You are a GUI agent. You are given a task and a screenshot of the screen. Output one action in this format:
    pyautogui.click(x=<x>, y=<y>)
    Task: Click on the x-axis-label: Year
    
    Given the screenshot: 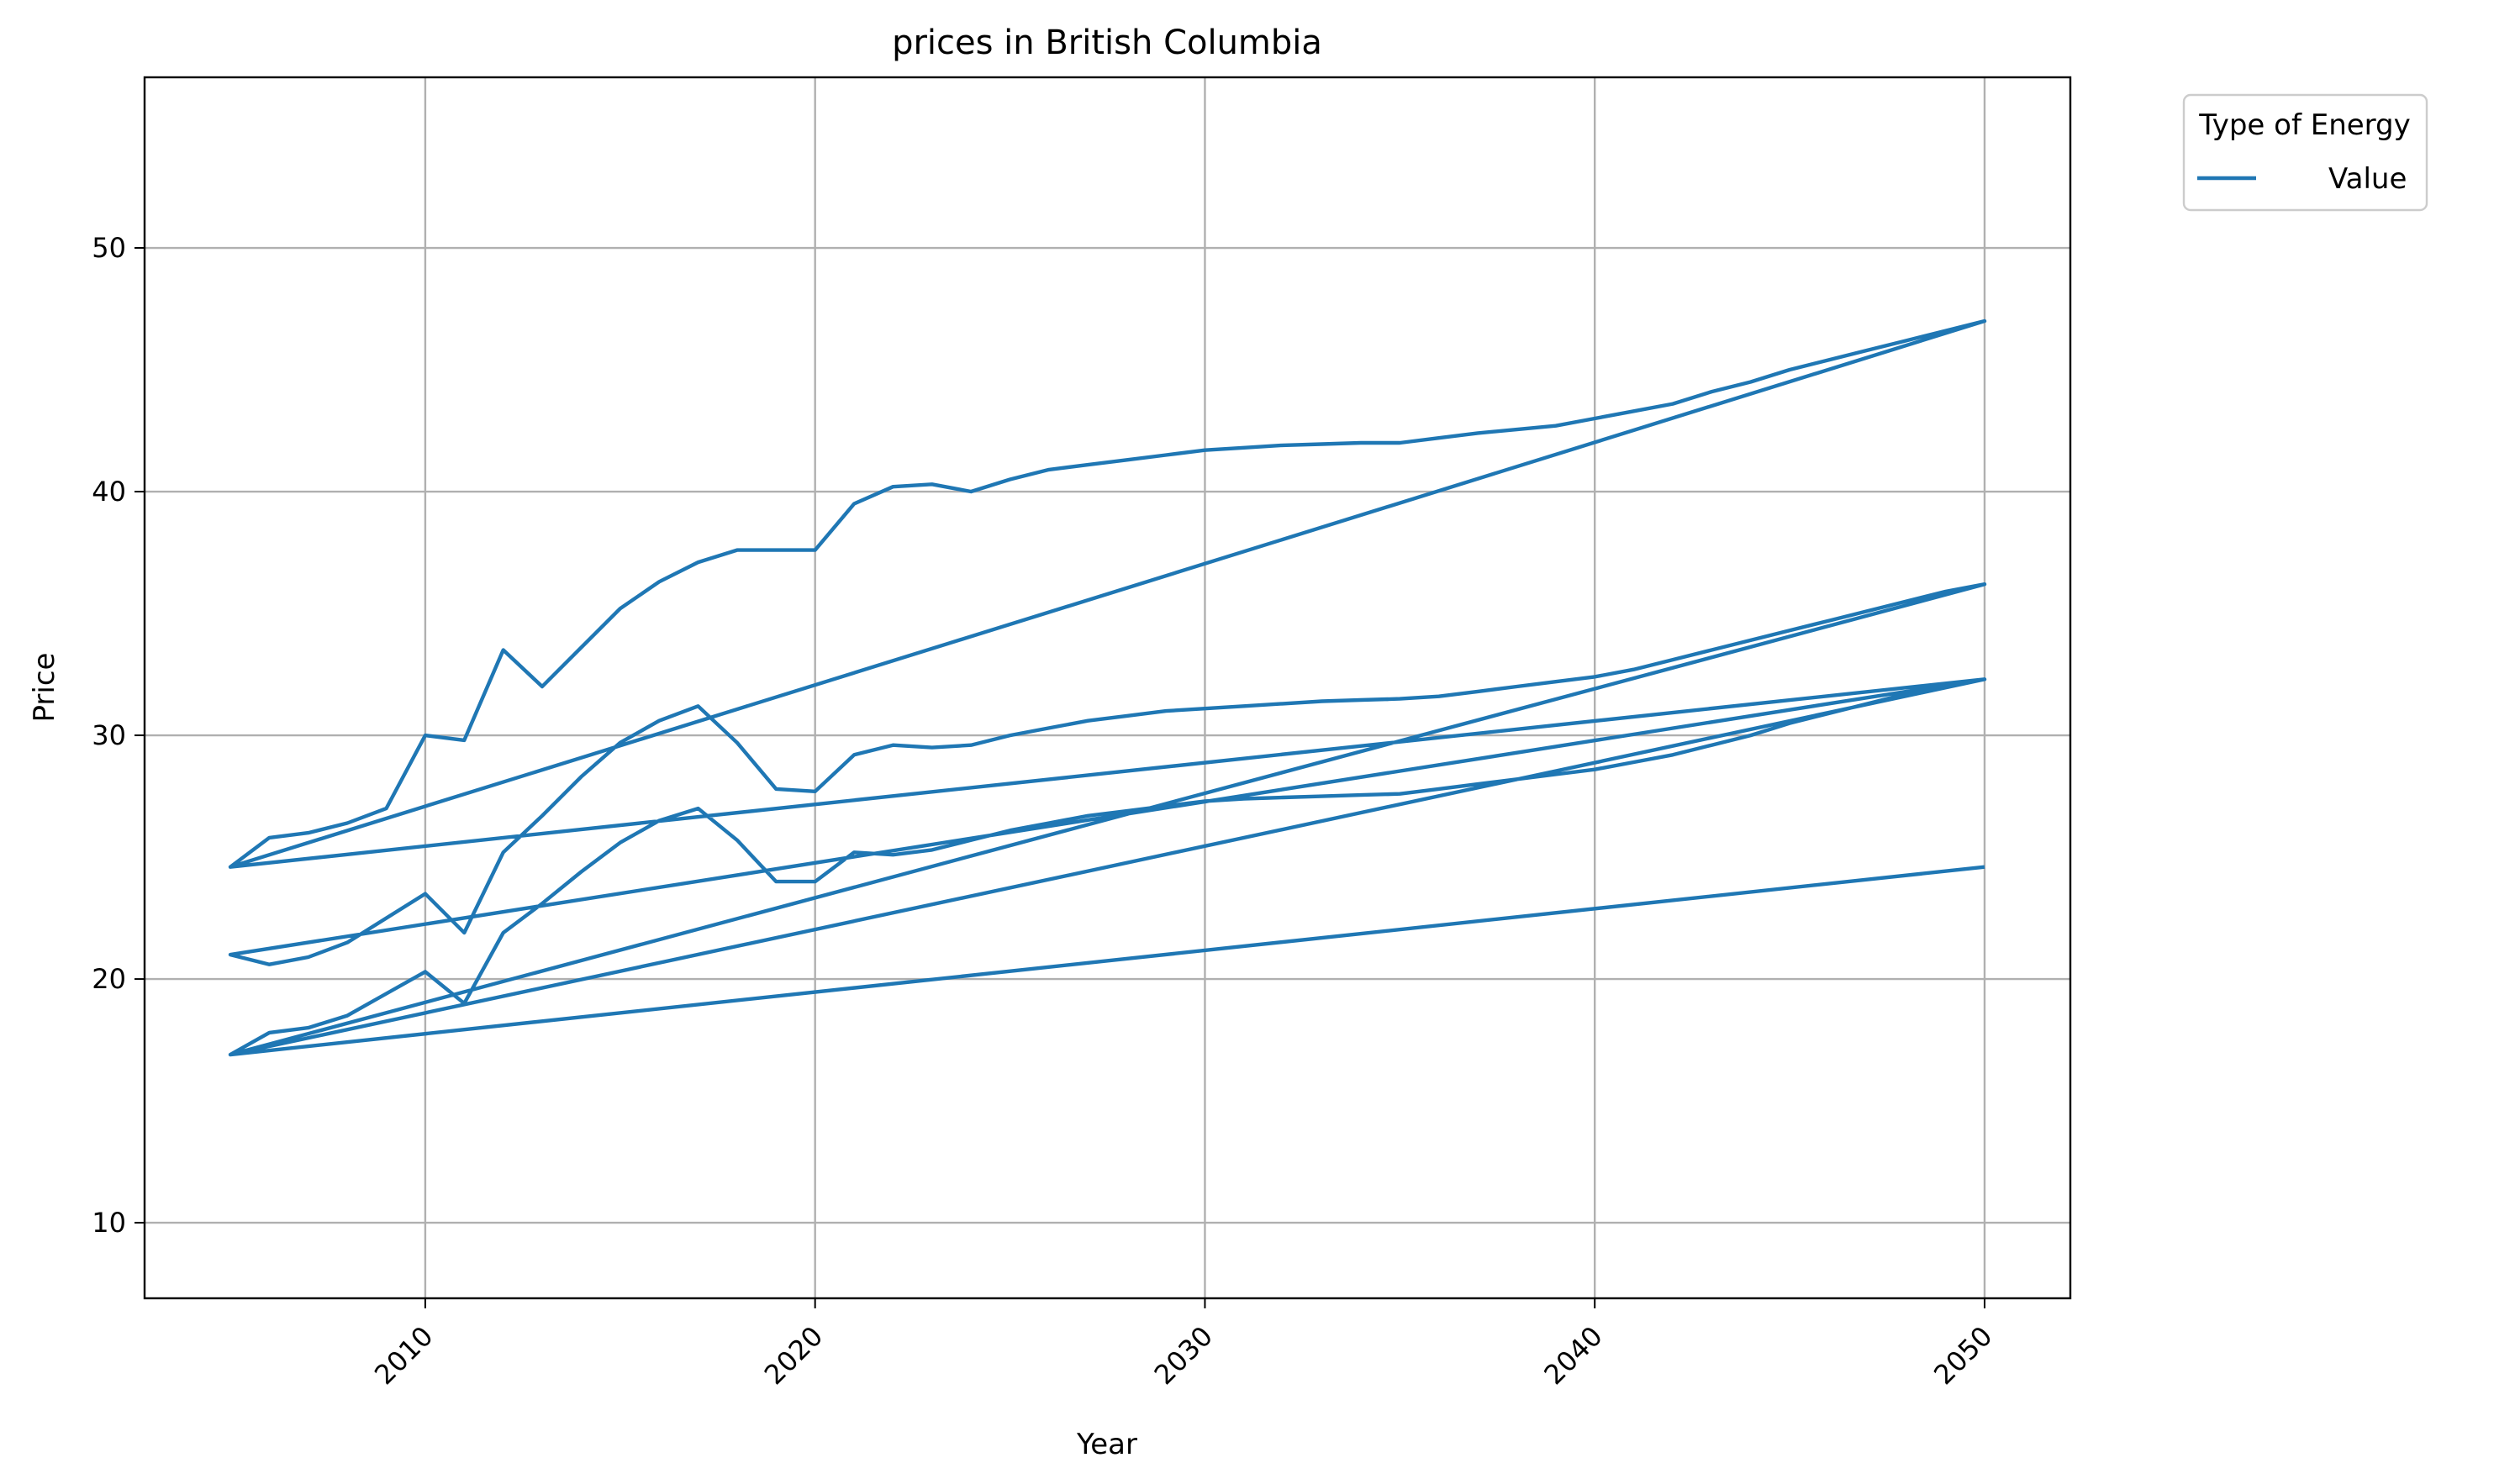 What is the action you would take?
    pyautogui.click(x=1106, y=1444)
    